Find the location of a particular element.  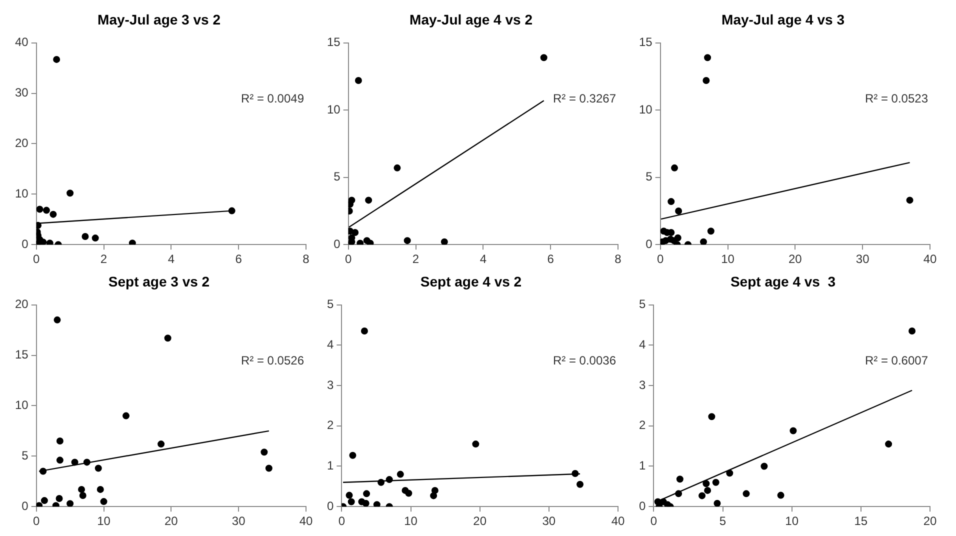

chart-title: May-Jul age 4 vs 3 is located at coordinates (783, 19).